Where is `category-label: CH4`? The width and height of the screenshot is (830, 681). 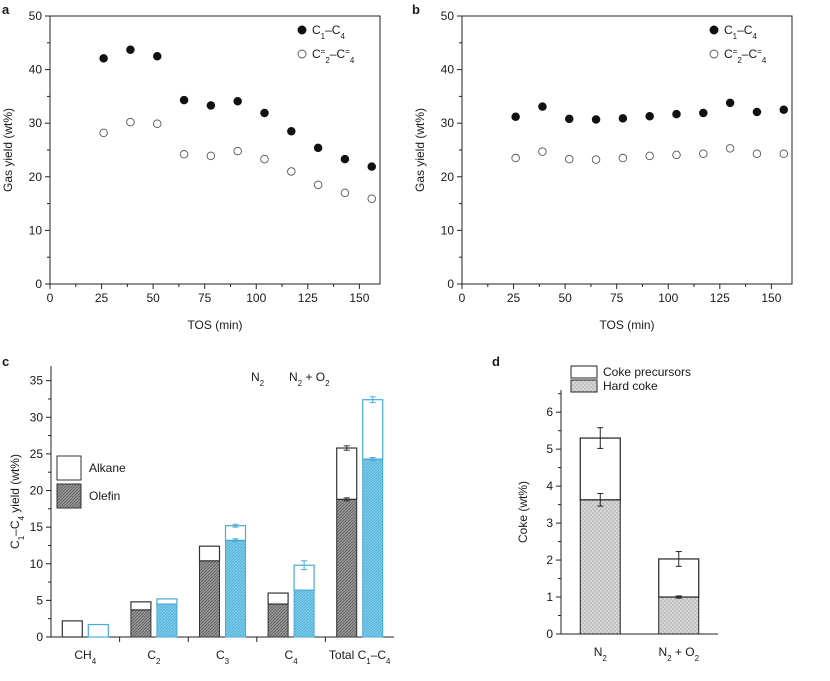
category-label: CH4 is located at coordinates (85, 657).